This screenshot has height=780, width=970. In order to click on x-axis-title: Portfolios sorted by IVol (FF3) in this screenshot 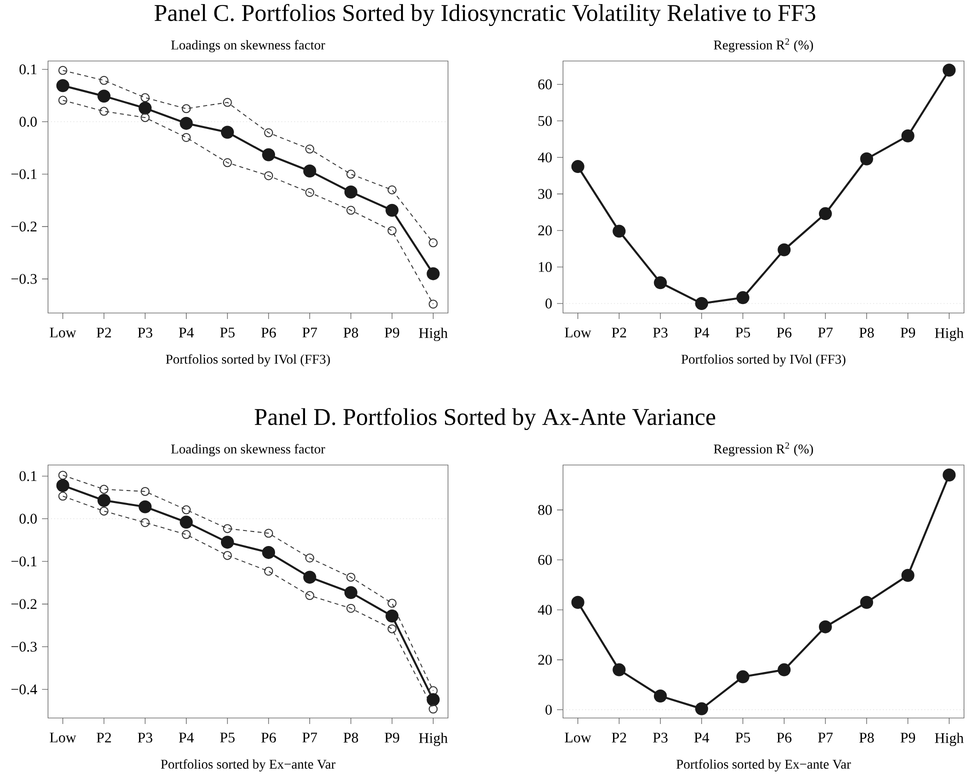, I will do `click(248, 360)`.